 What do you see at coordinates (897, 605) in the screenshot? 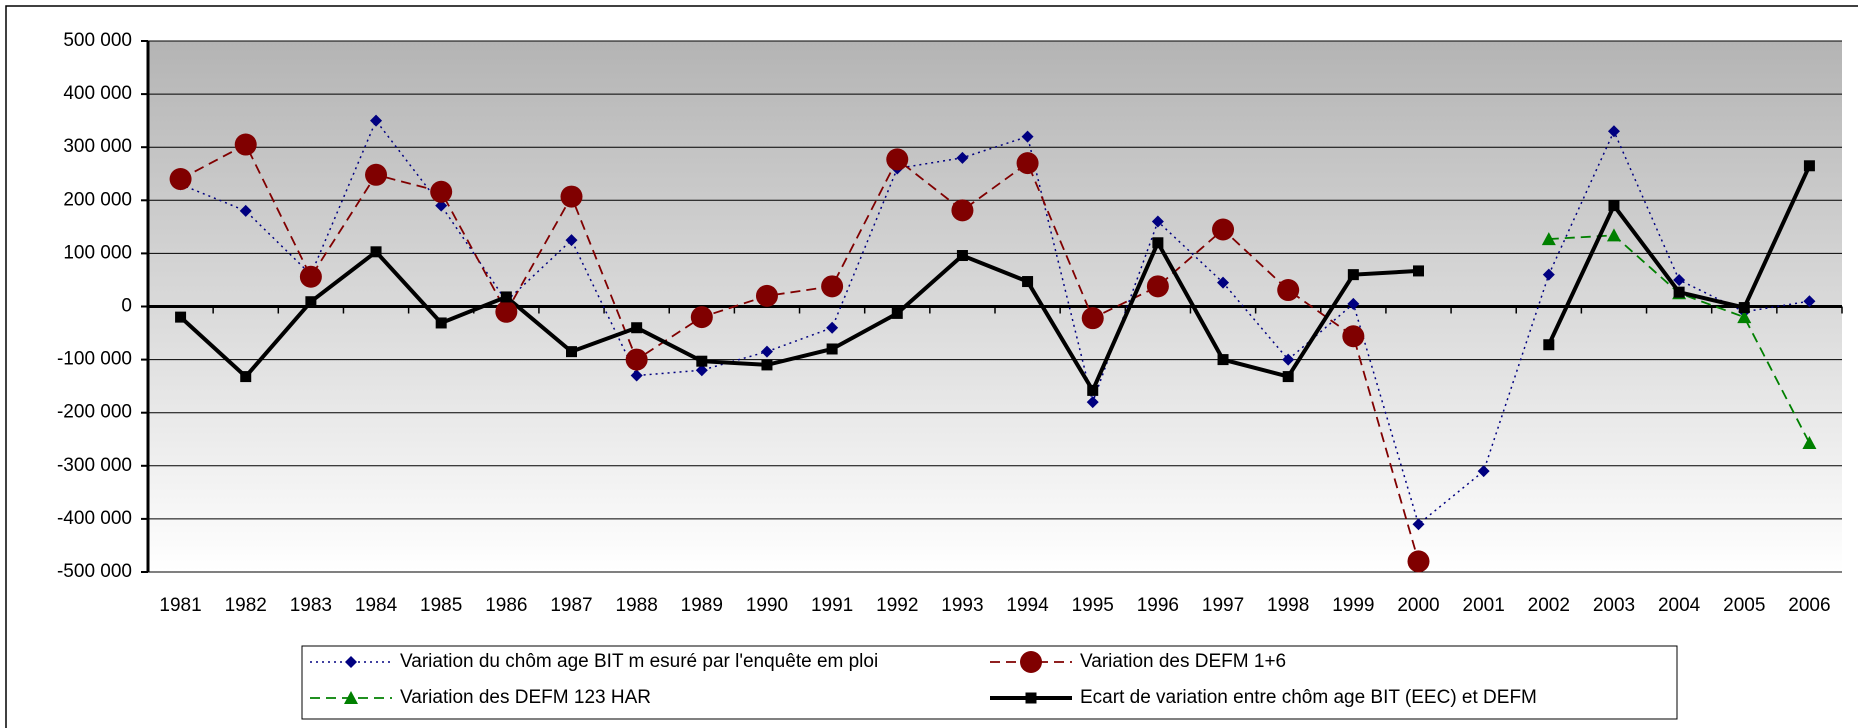
I see `x-tick-label: 1992` at bounding box center [897, 605].